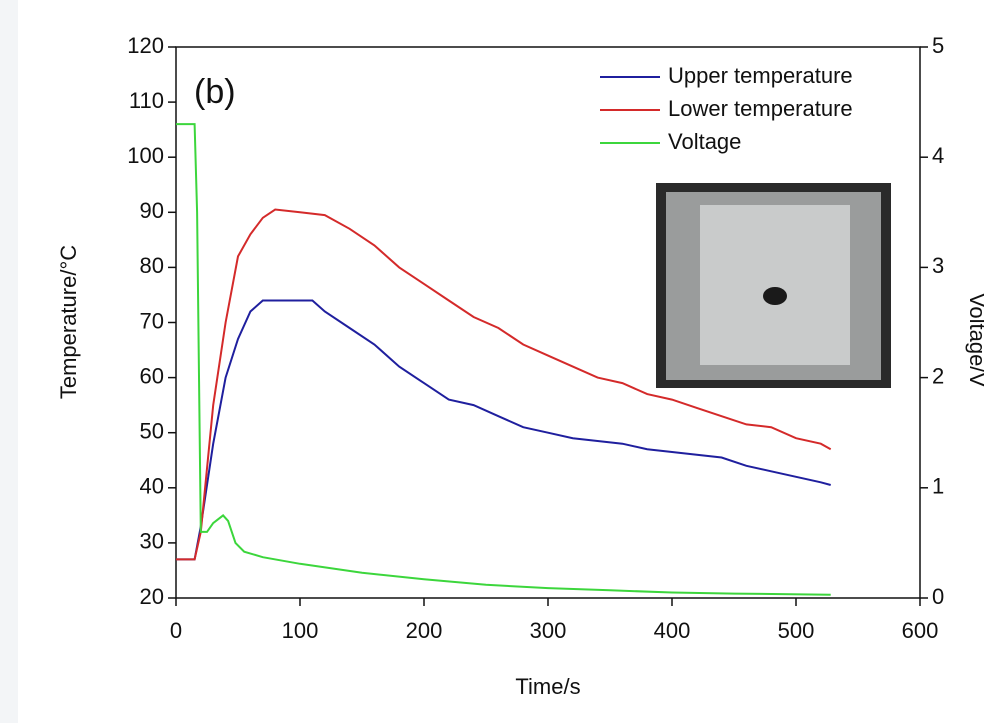 This screenshot has height=723, width=984. I want to click on legend-label: Upper temperature, so click(760, 75).